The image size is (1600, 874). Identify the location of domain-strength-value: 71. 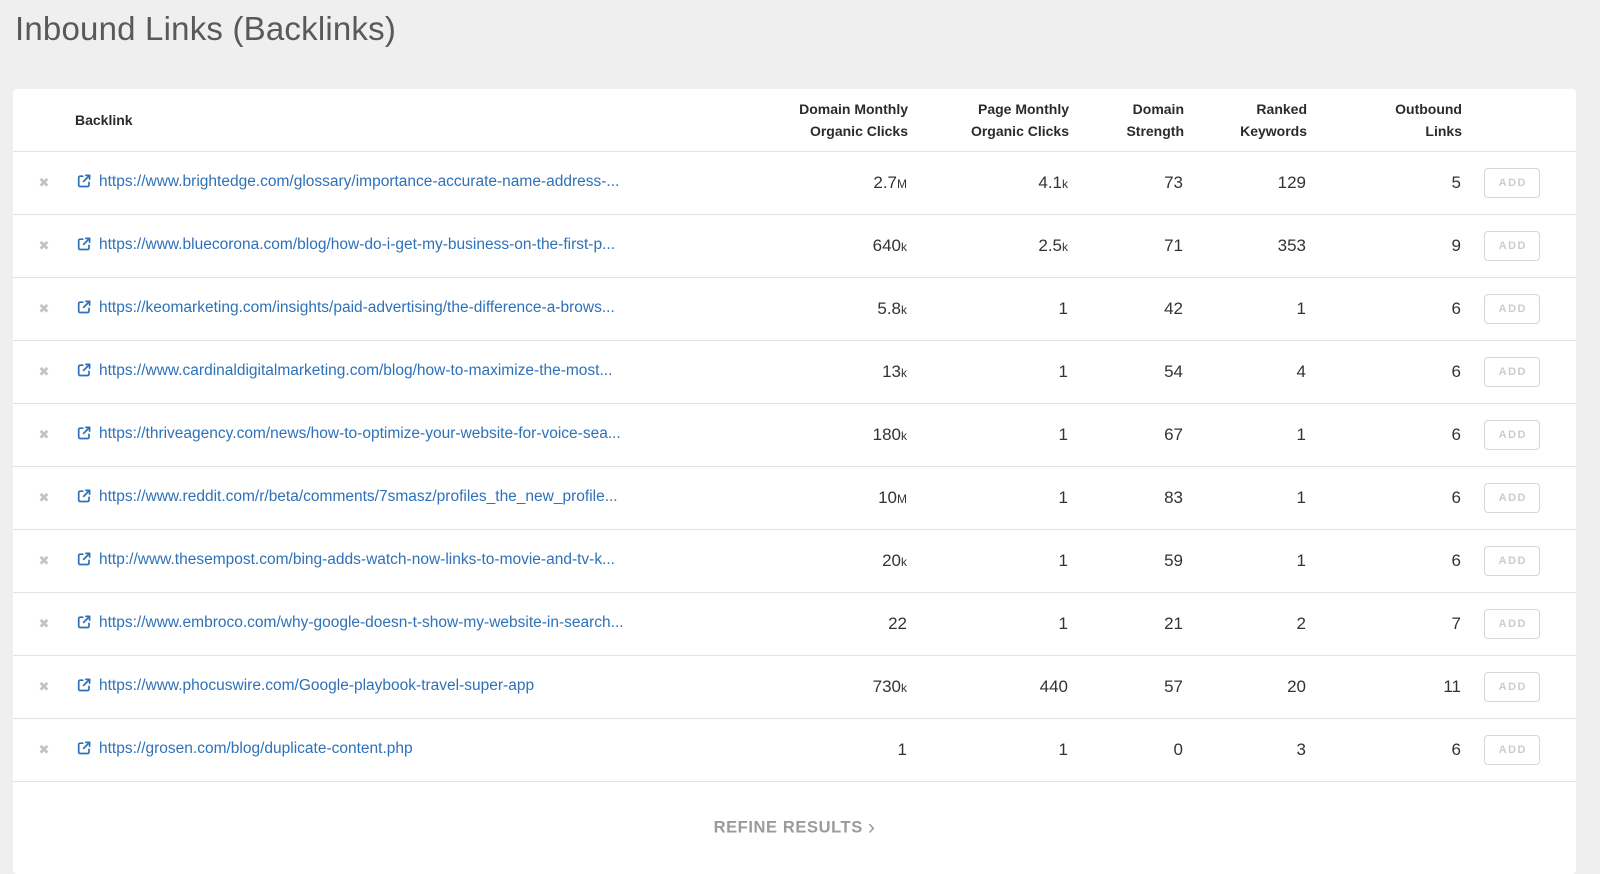
(1126, 246).